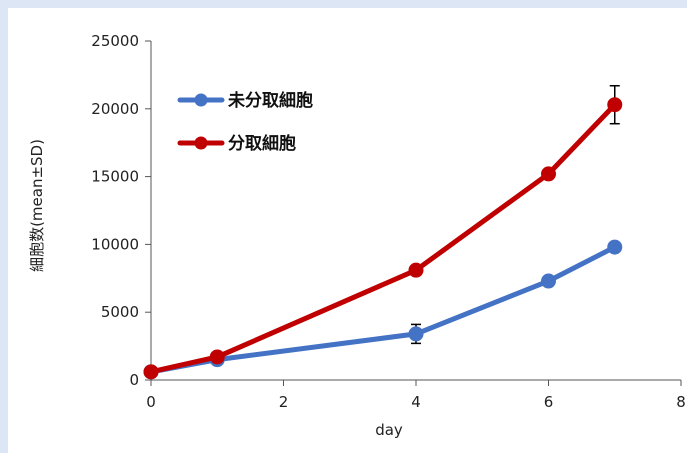 This screenshot has height=453, width=687. Describe the element at coordinates (681, 402) in the screenshot. I see `x-tick-label: 8` at that location.